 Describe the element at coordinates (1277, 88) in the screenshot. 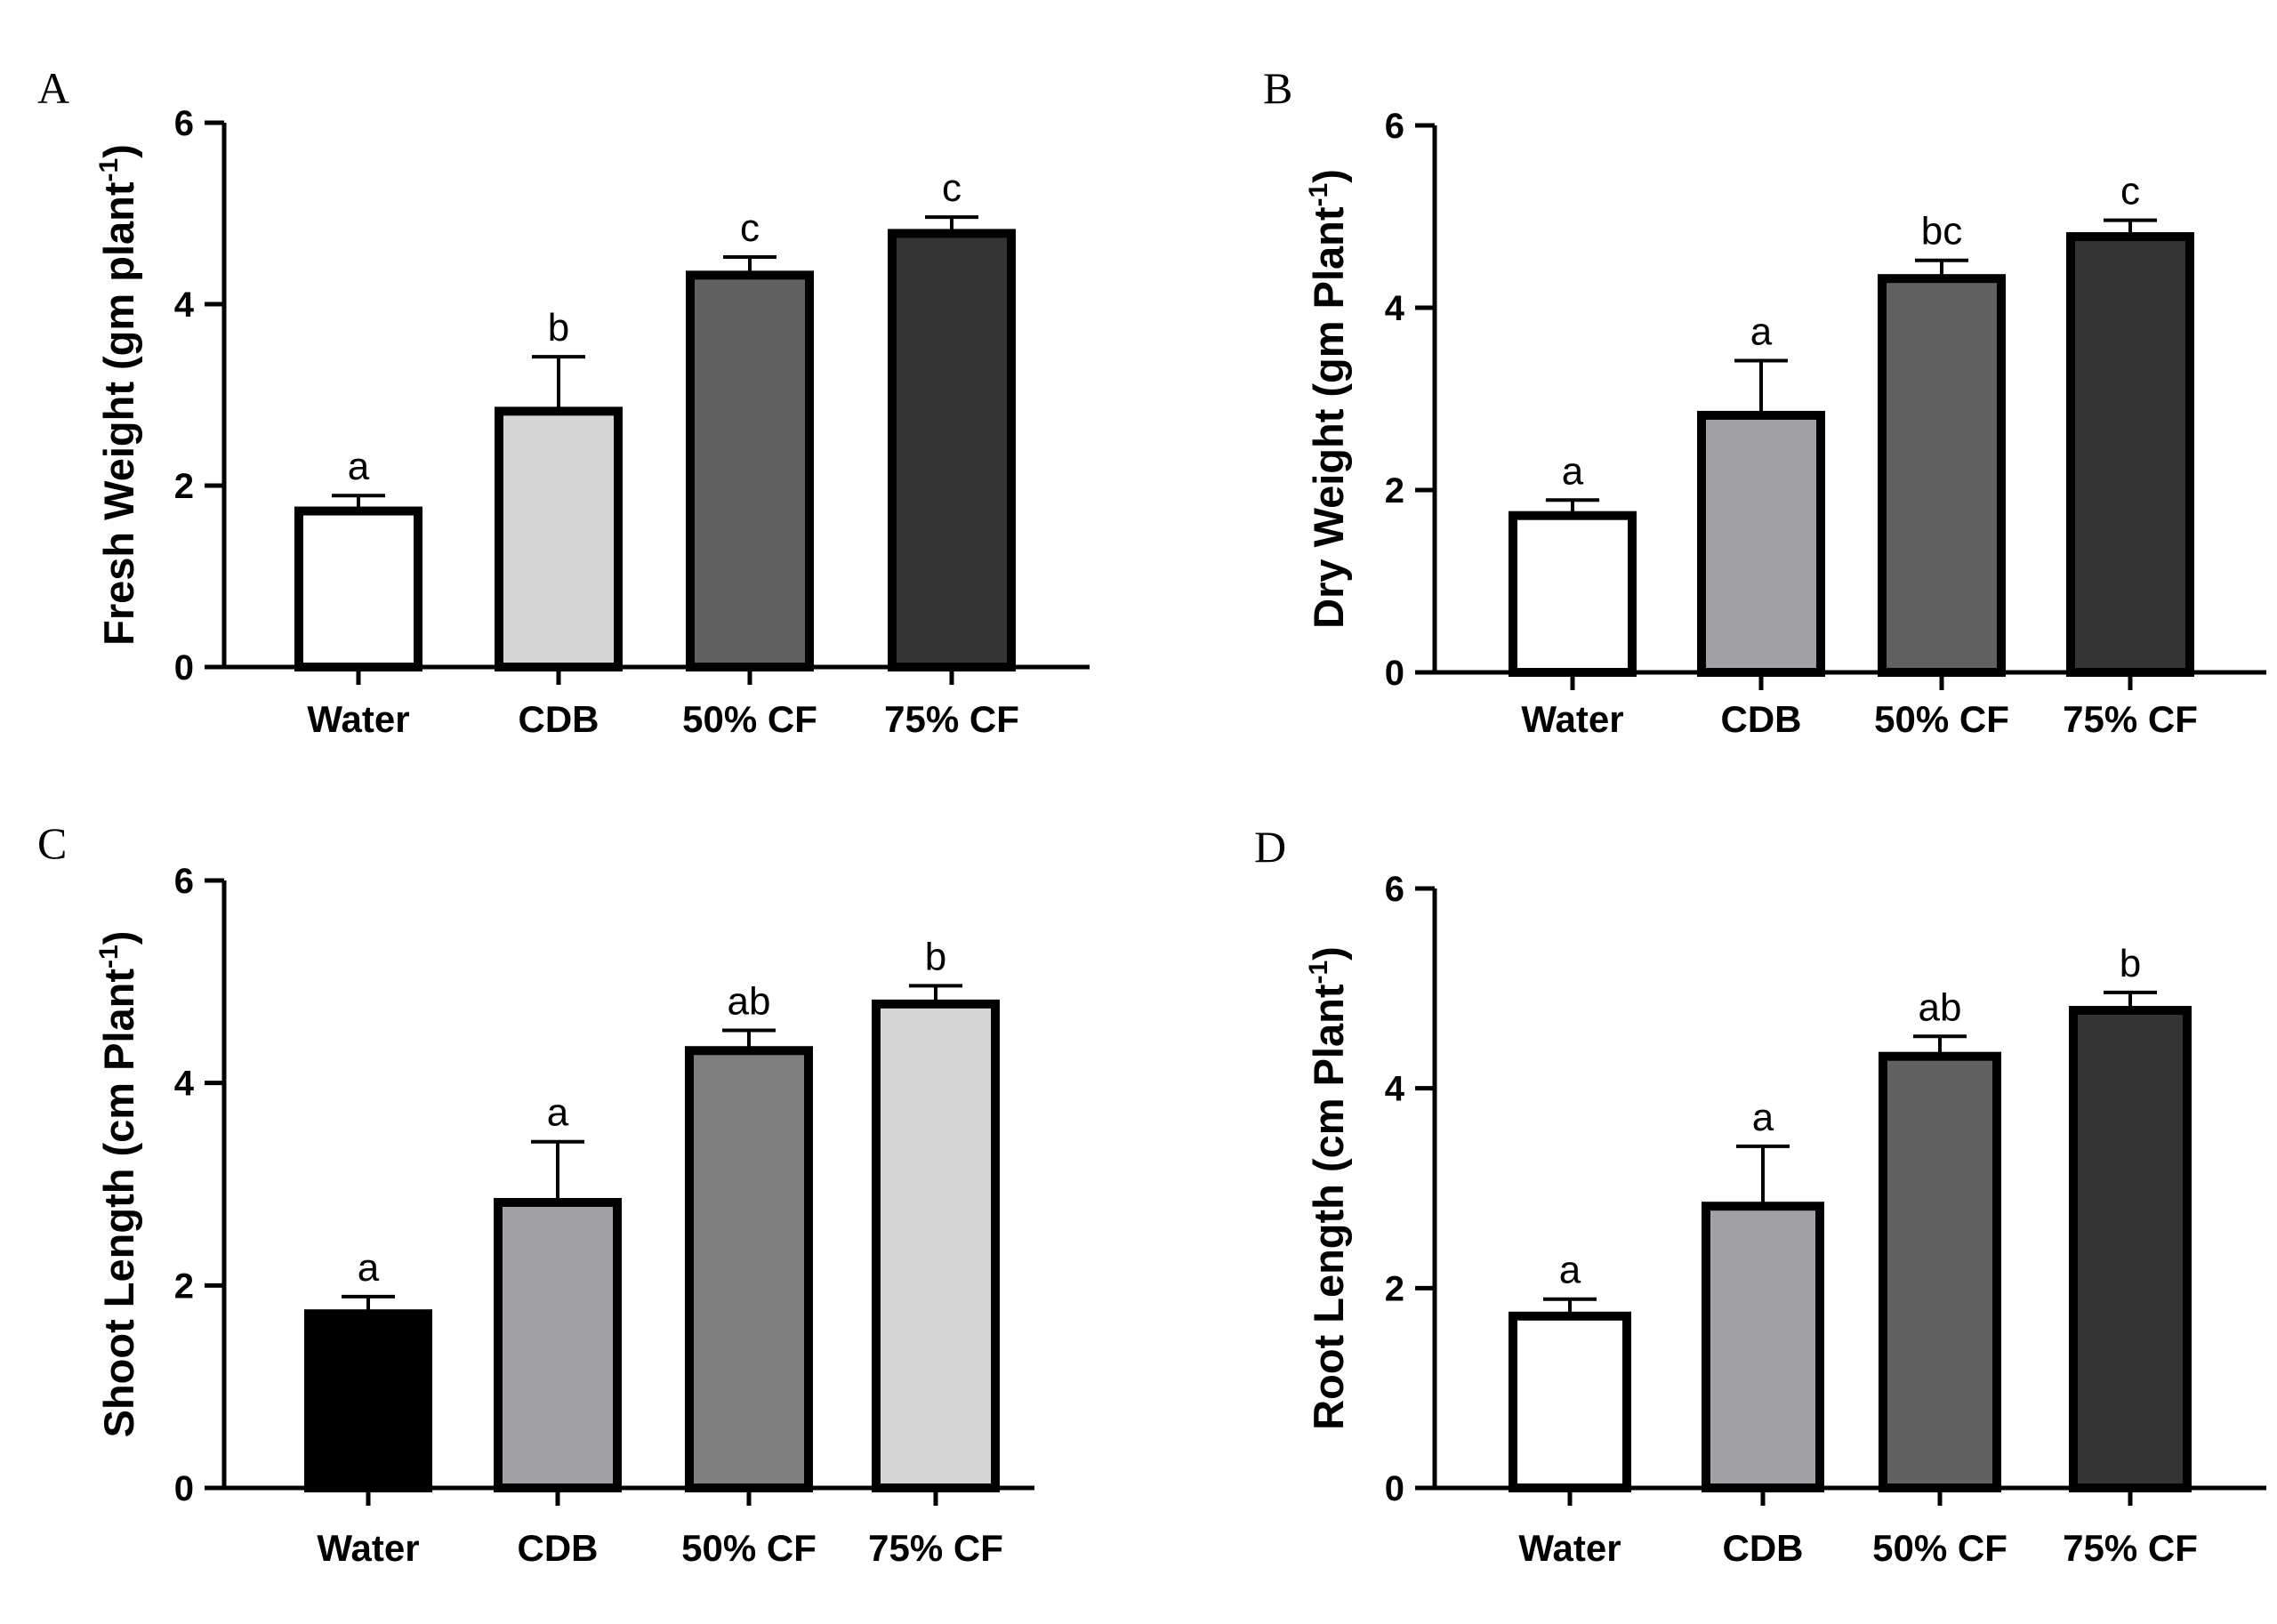

I see `panel-letter: B` at that location.